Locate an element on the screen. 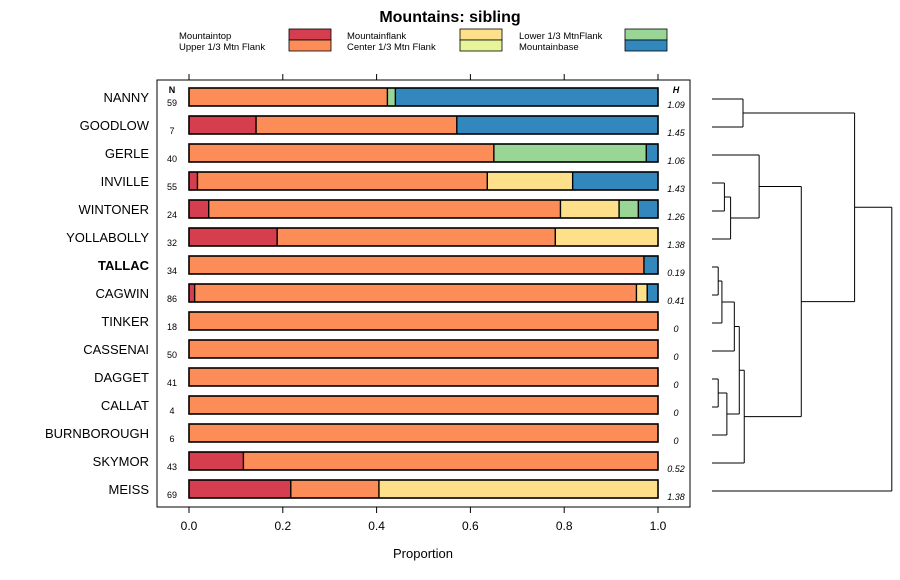  row-n-value: 4 is located at coordinates (171, 411).